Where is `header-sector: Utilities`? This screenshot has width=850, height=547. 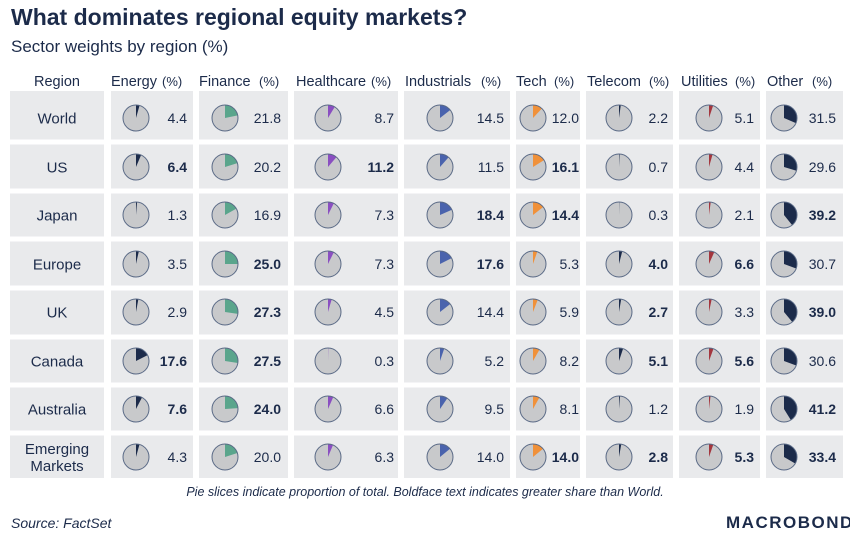
header-sector: Utilities is located at coordinates (704, 82).